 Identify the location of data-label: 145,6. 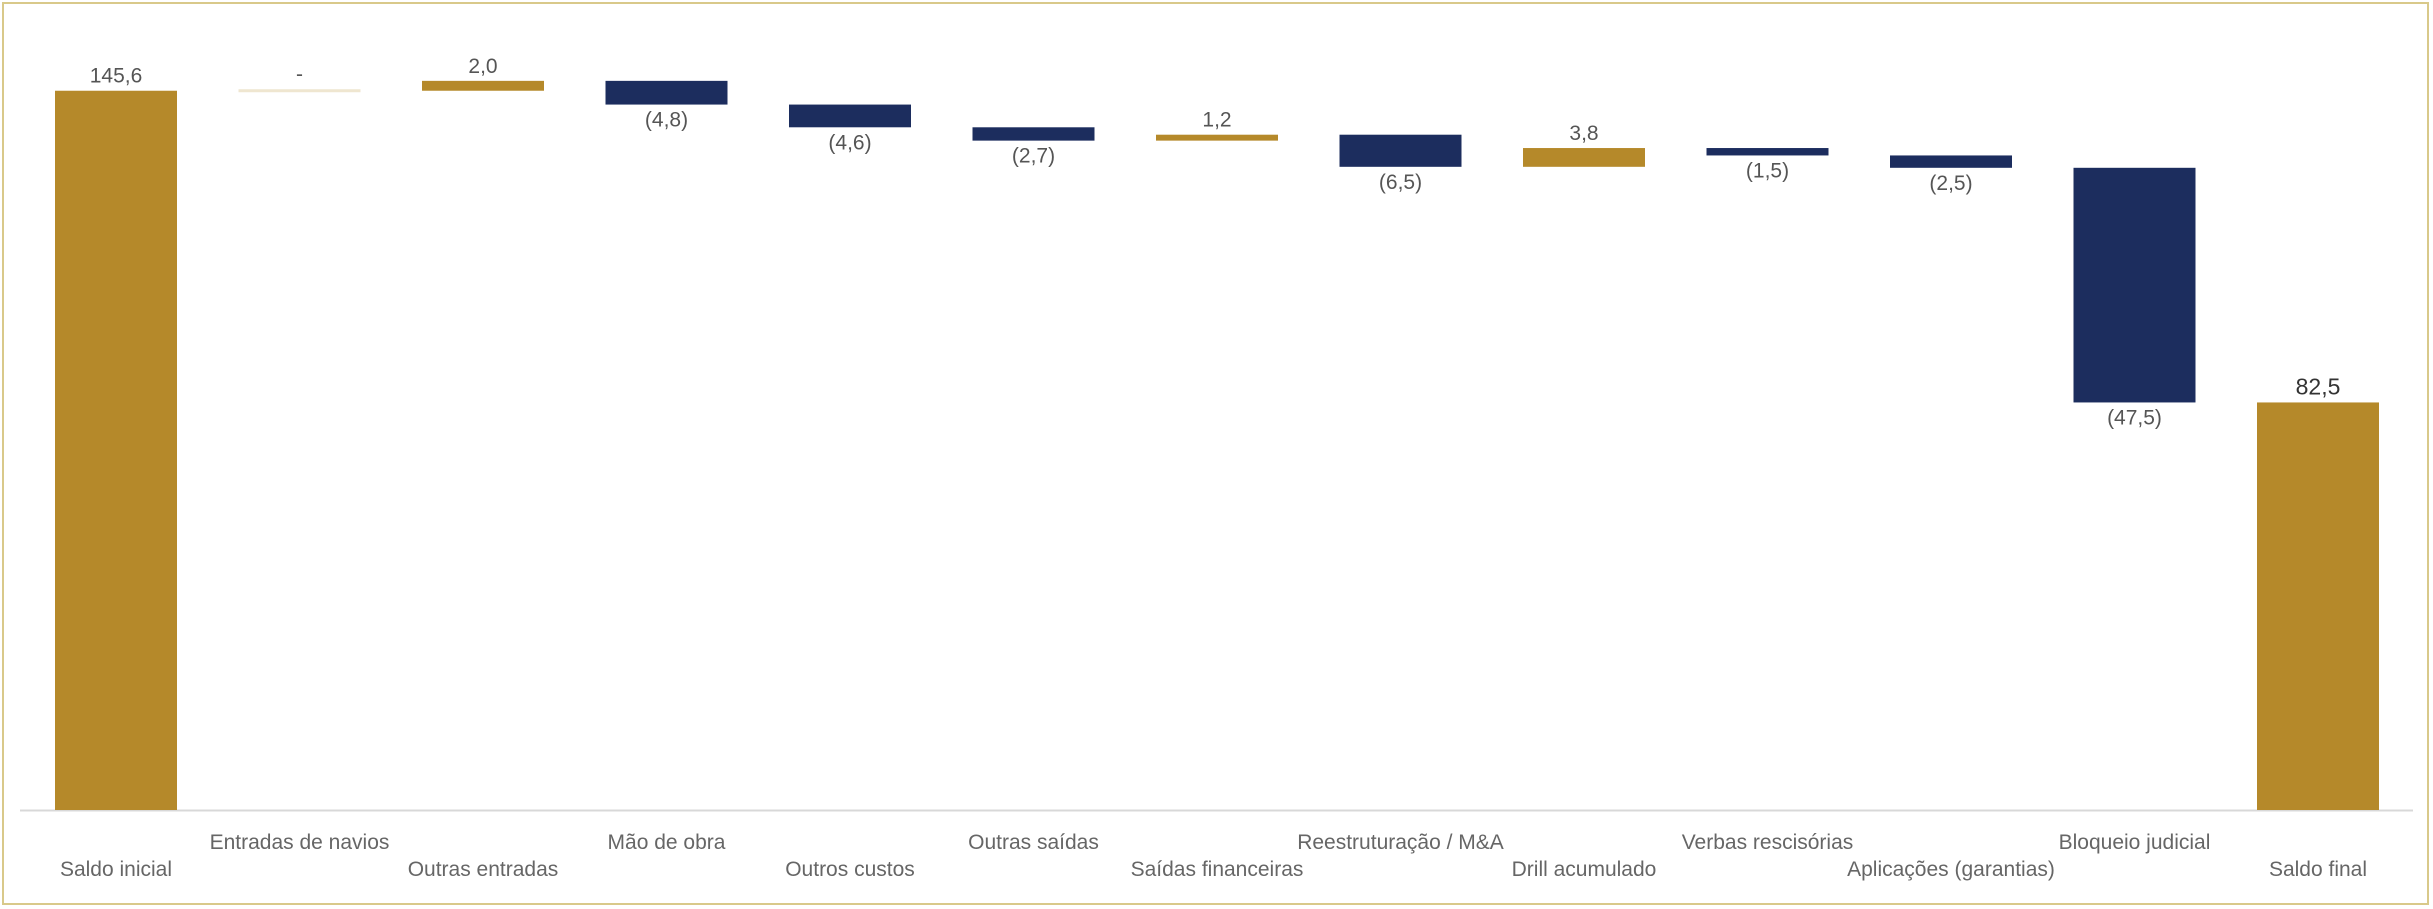
(116, 76).